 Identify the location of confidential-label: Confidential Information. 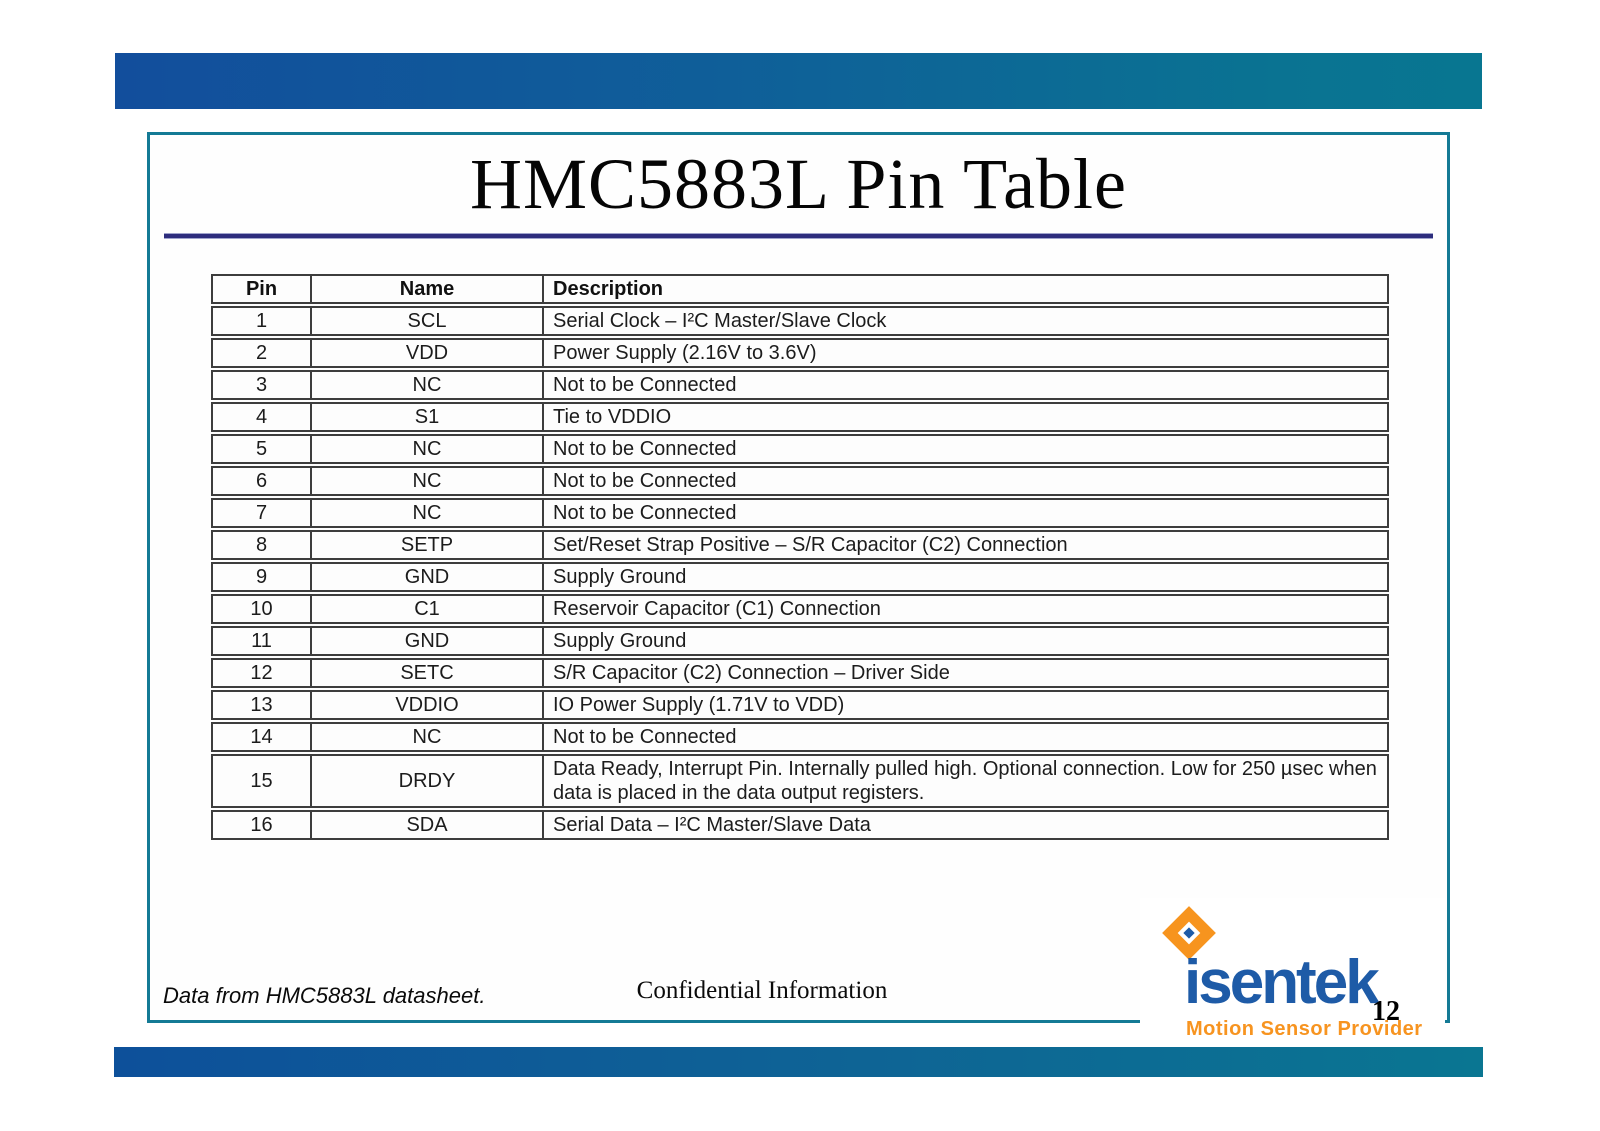
(762, 990).